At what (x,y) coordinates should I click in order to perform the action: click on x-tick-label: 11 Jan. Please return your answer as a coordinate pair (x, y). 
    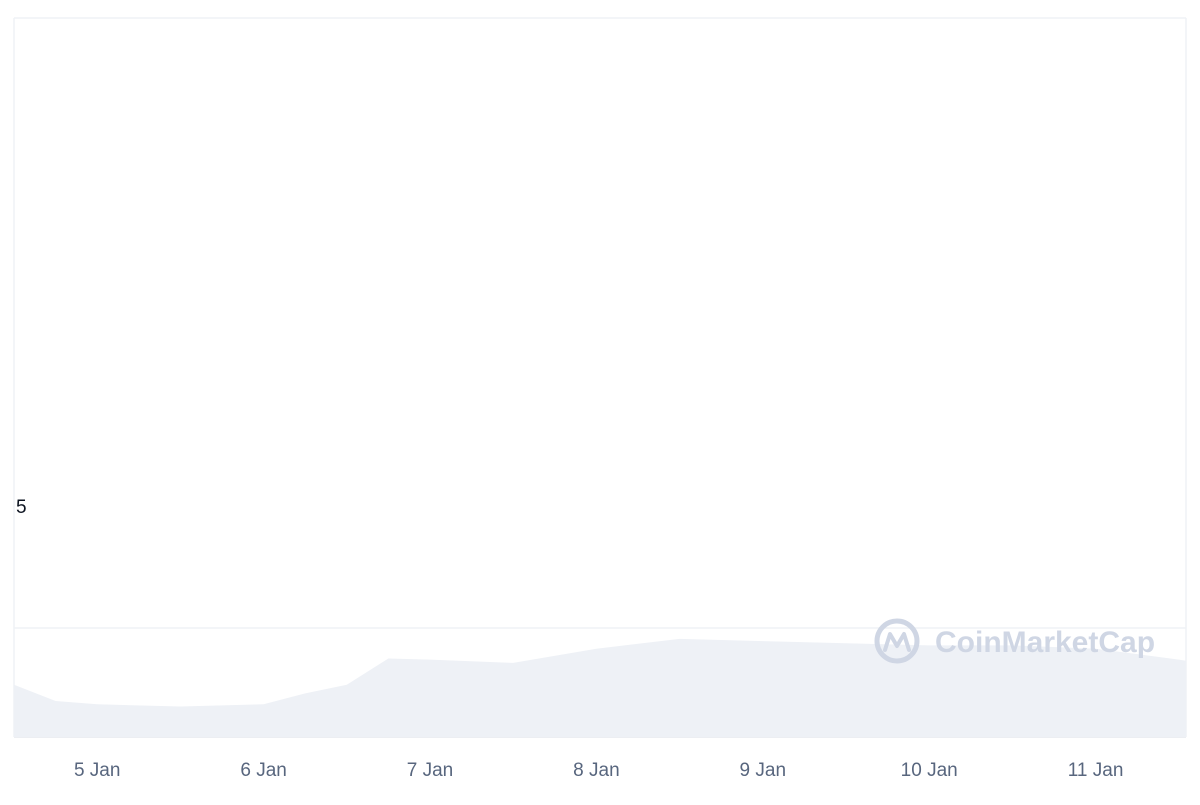
    Looking at the image, I should click on (1096, 770).